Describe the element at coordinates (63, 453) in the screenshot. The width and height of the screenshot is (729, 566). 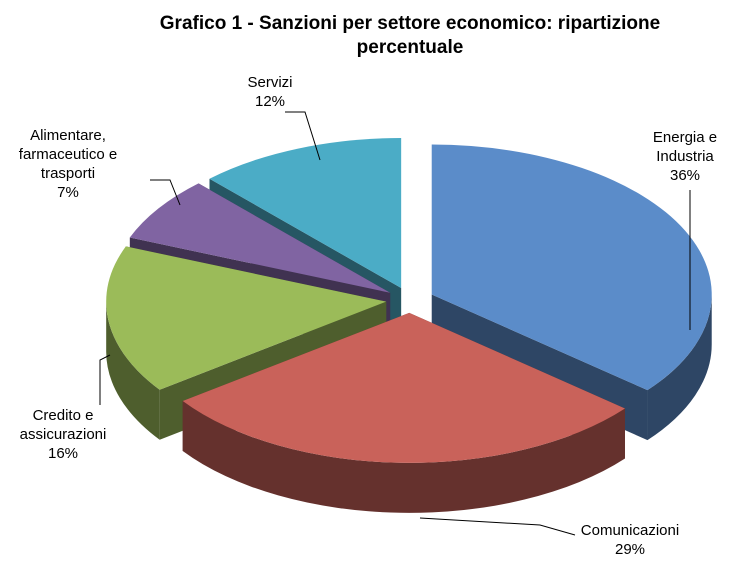
I see `value-label: 16%` at that location.